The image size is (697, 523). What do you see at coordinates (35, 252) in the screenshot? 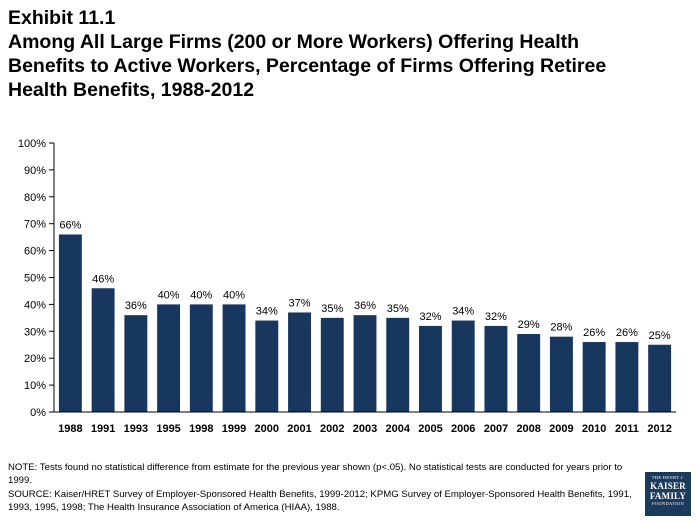
I see `y-tick-label: 60%` at bounding box center [35, 252].